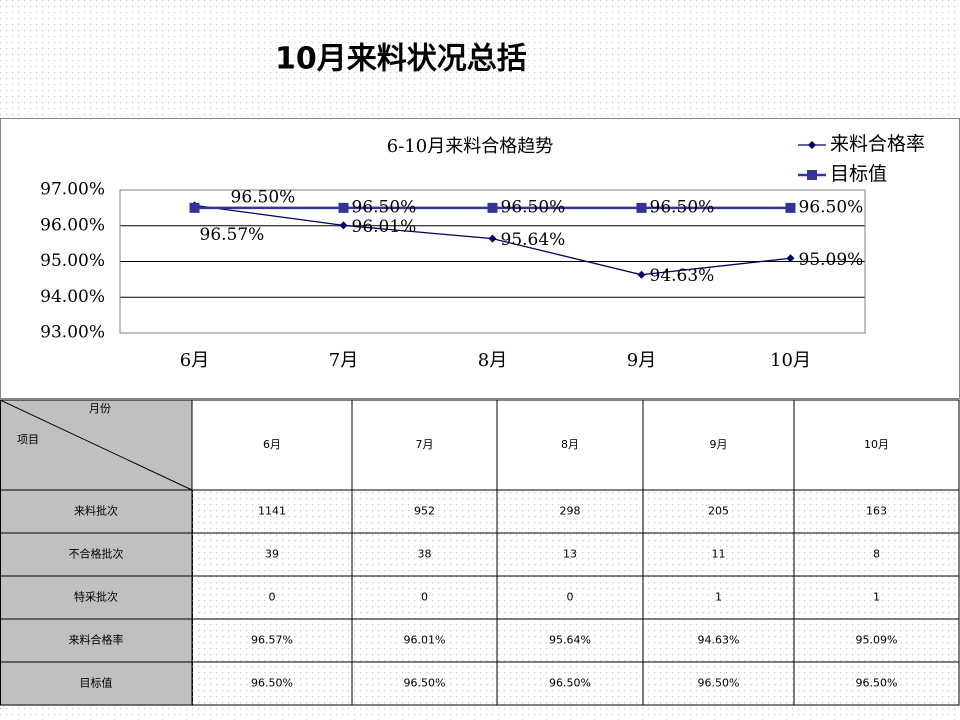 The image size is (960, 720). I want to click on y-tick-label: 97.00%, so click(72, 190).